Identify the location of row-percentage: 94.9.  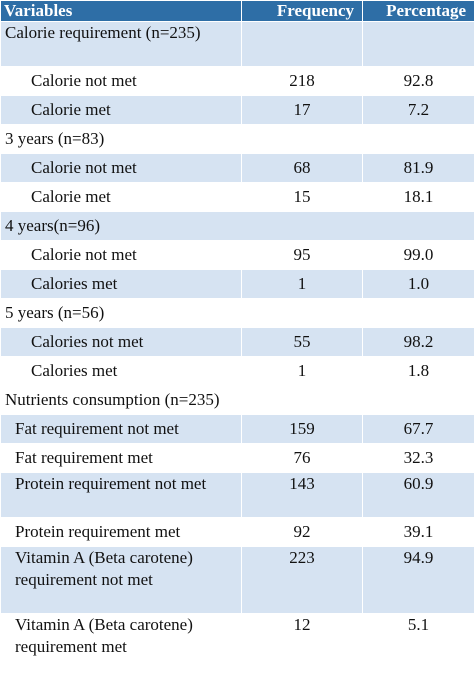
(418, 580).